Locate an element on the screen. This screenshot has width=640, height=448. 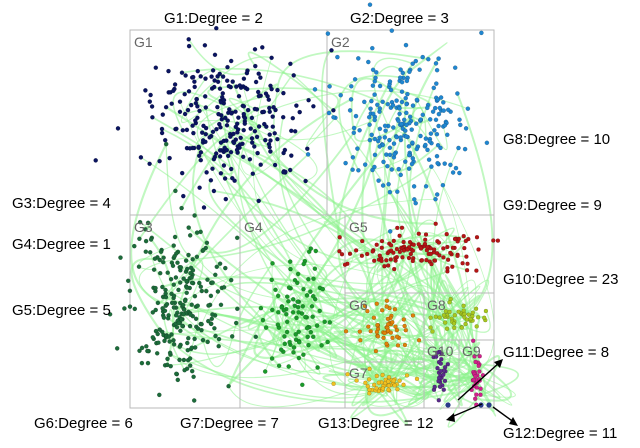
node-g6 is located at coordinates (368, 326).